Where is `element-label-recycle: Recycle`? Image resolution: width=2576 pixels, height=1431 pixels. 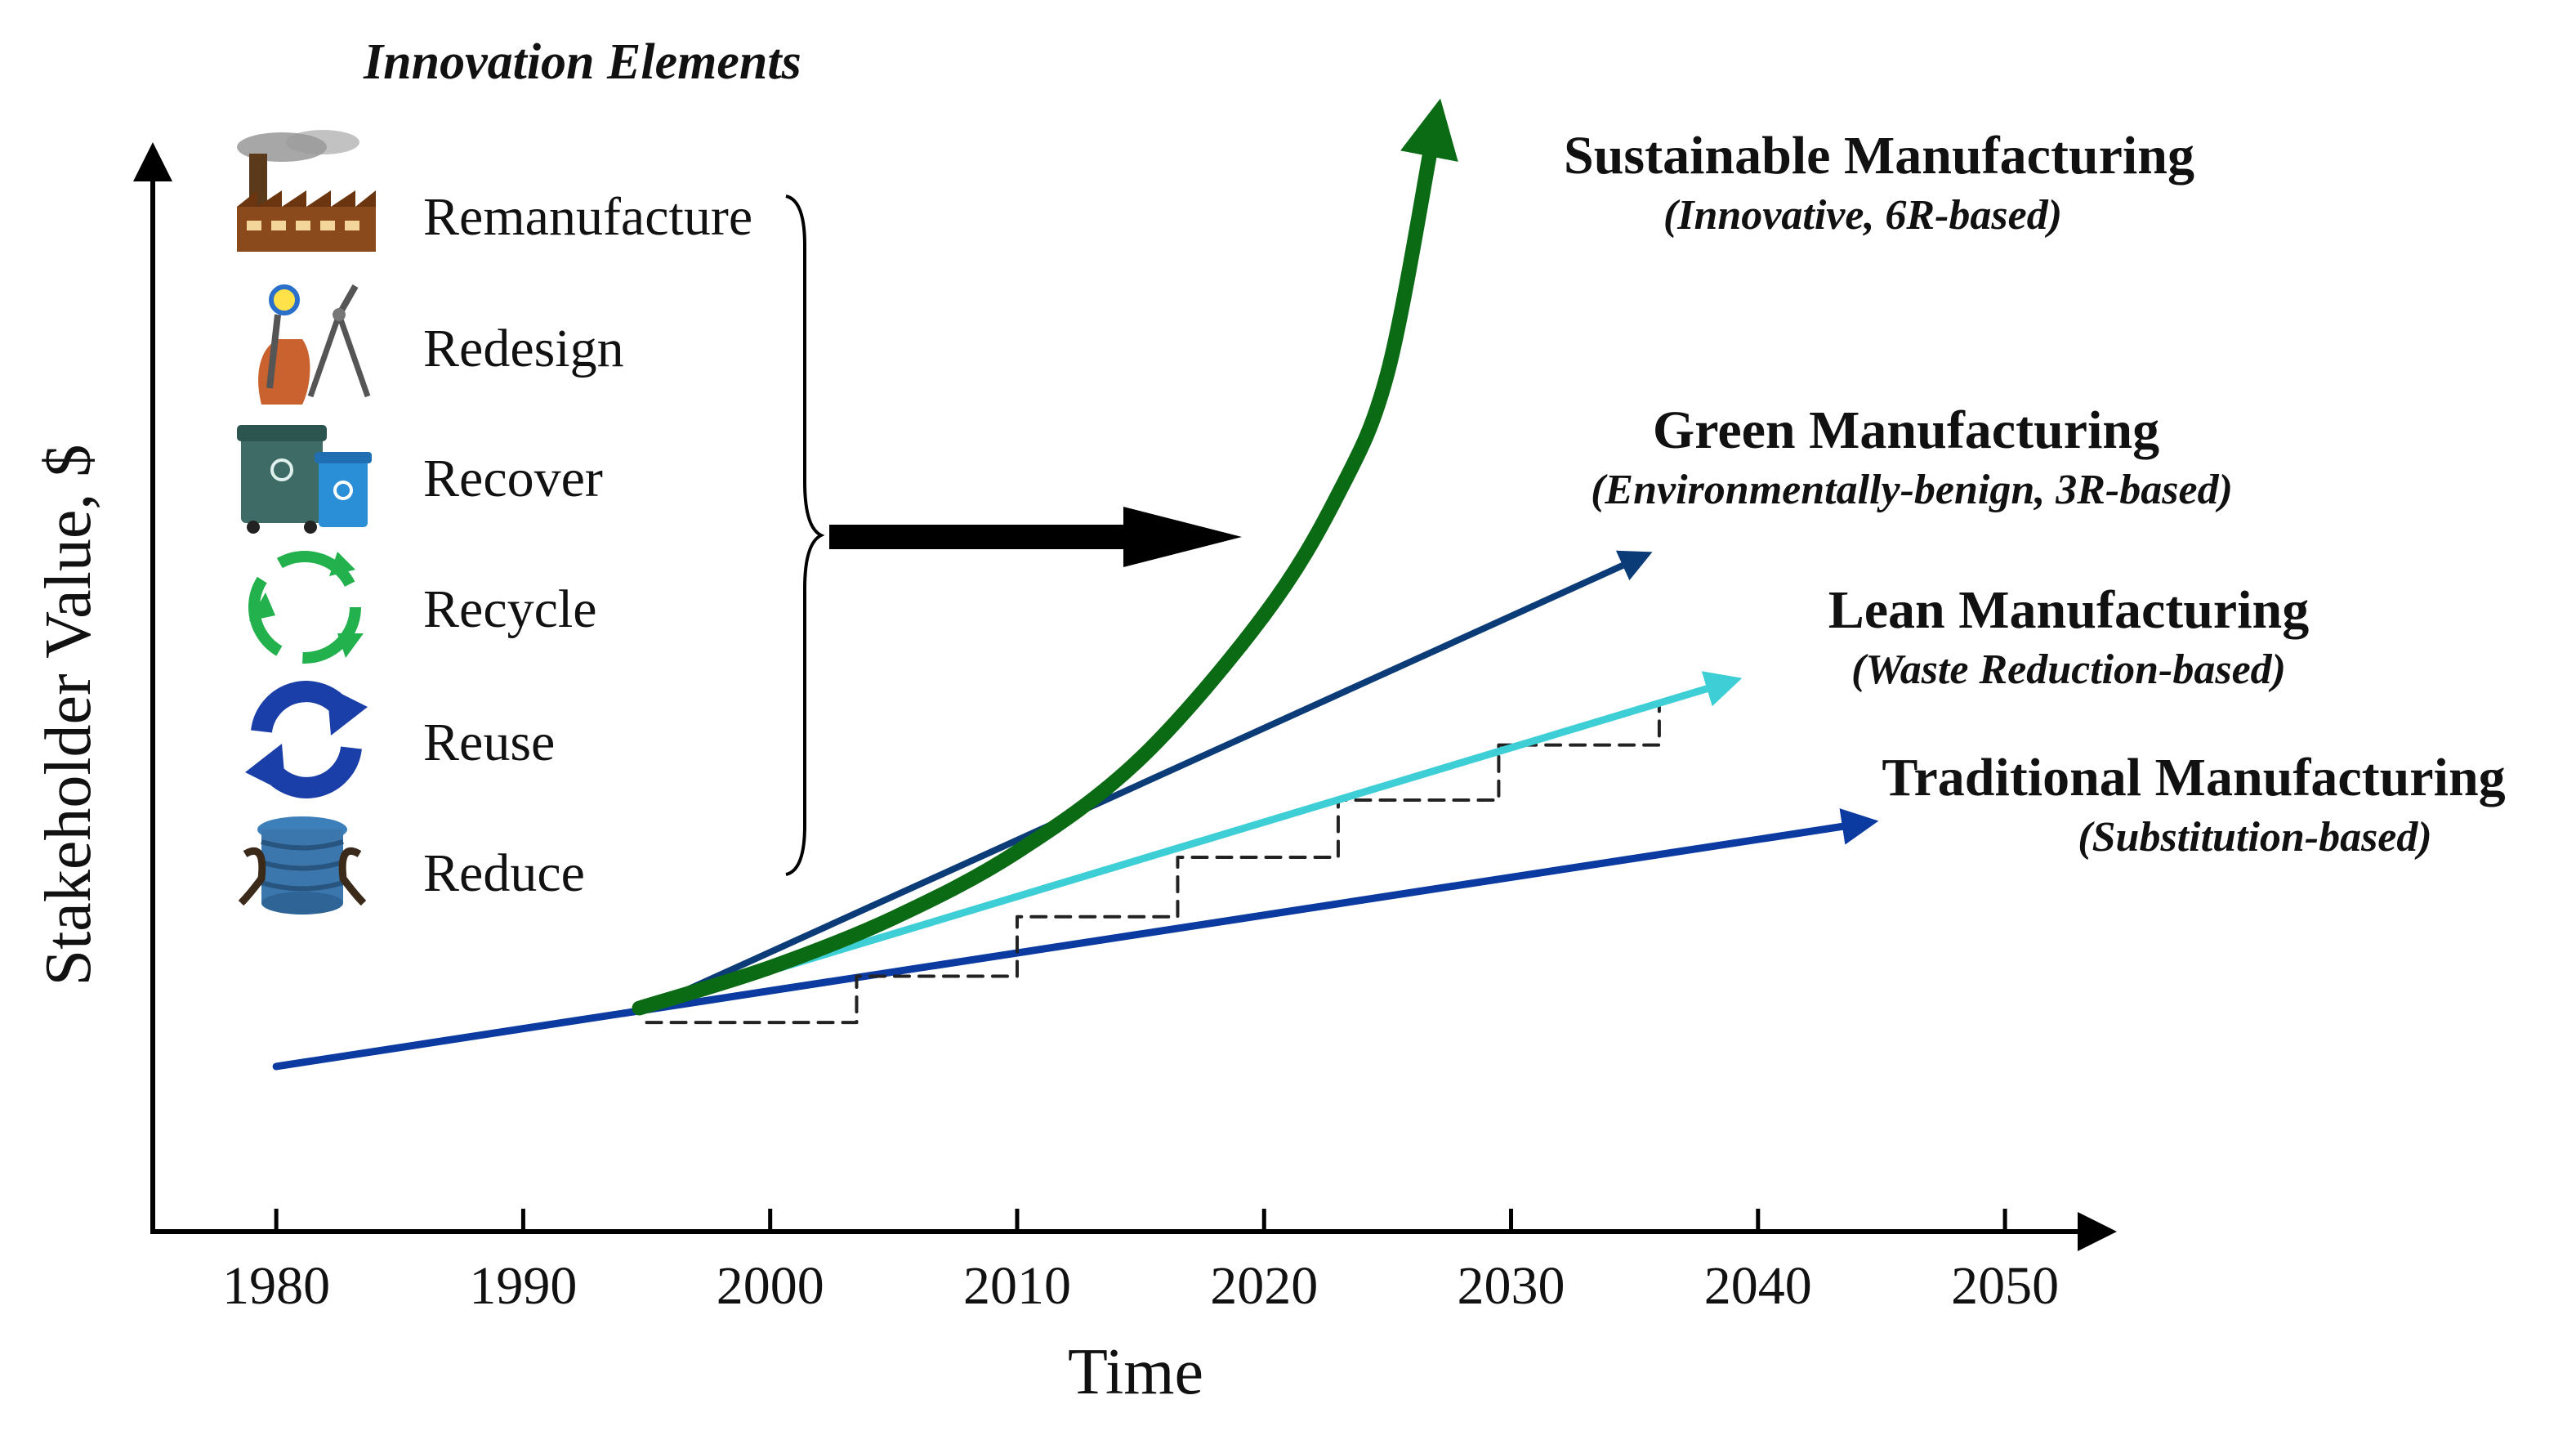 element-label-recycle: Recycle is located at coordinates (510, 609).